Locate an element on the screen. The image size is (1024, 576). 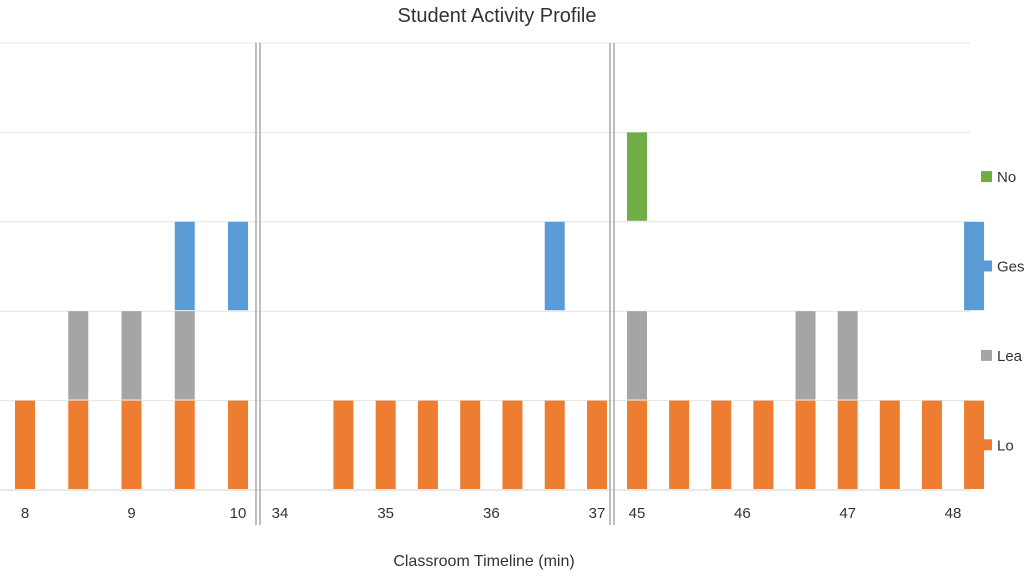
x-tick-label: 8 is located at coordinates (25, 513).